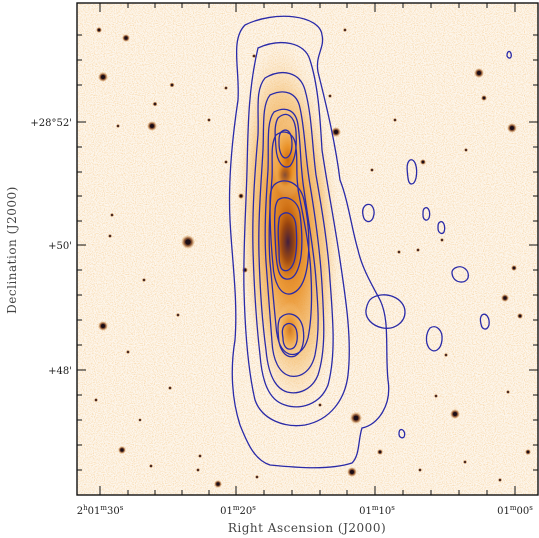 The image size is (539, 538). I want to click on y-tick-label-2: +48', so click(60, 371).